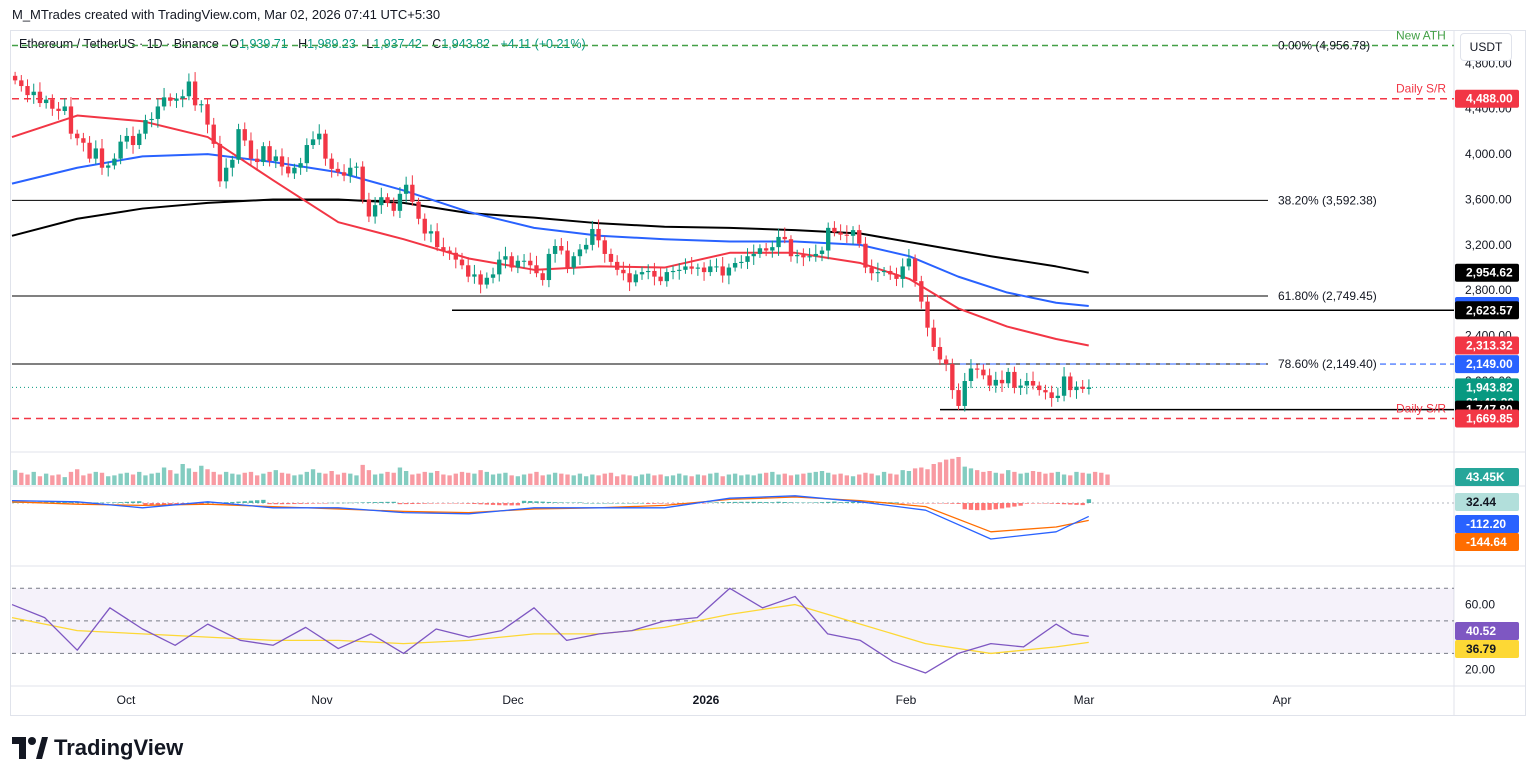 This screenshot has width=1536, height=779. Describe the element at coordinates (1486, 47) in the screenshot. I see `currency-button: USDT` at that location.